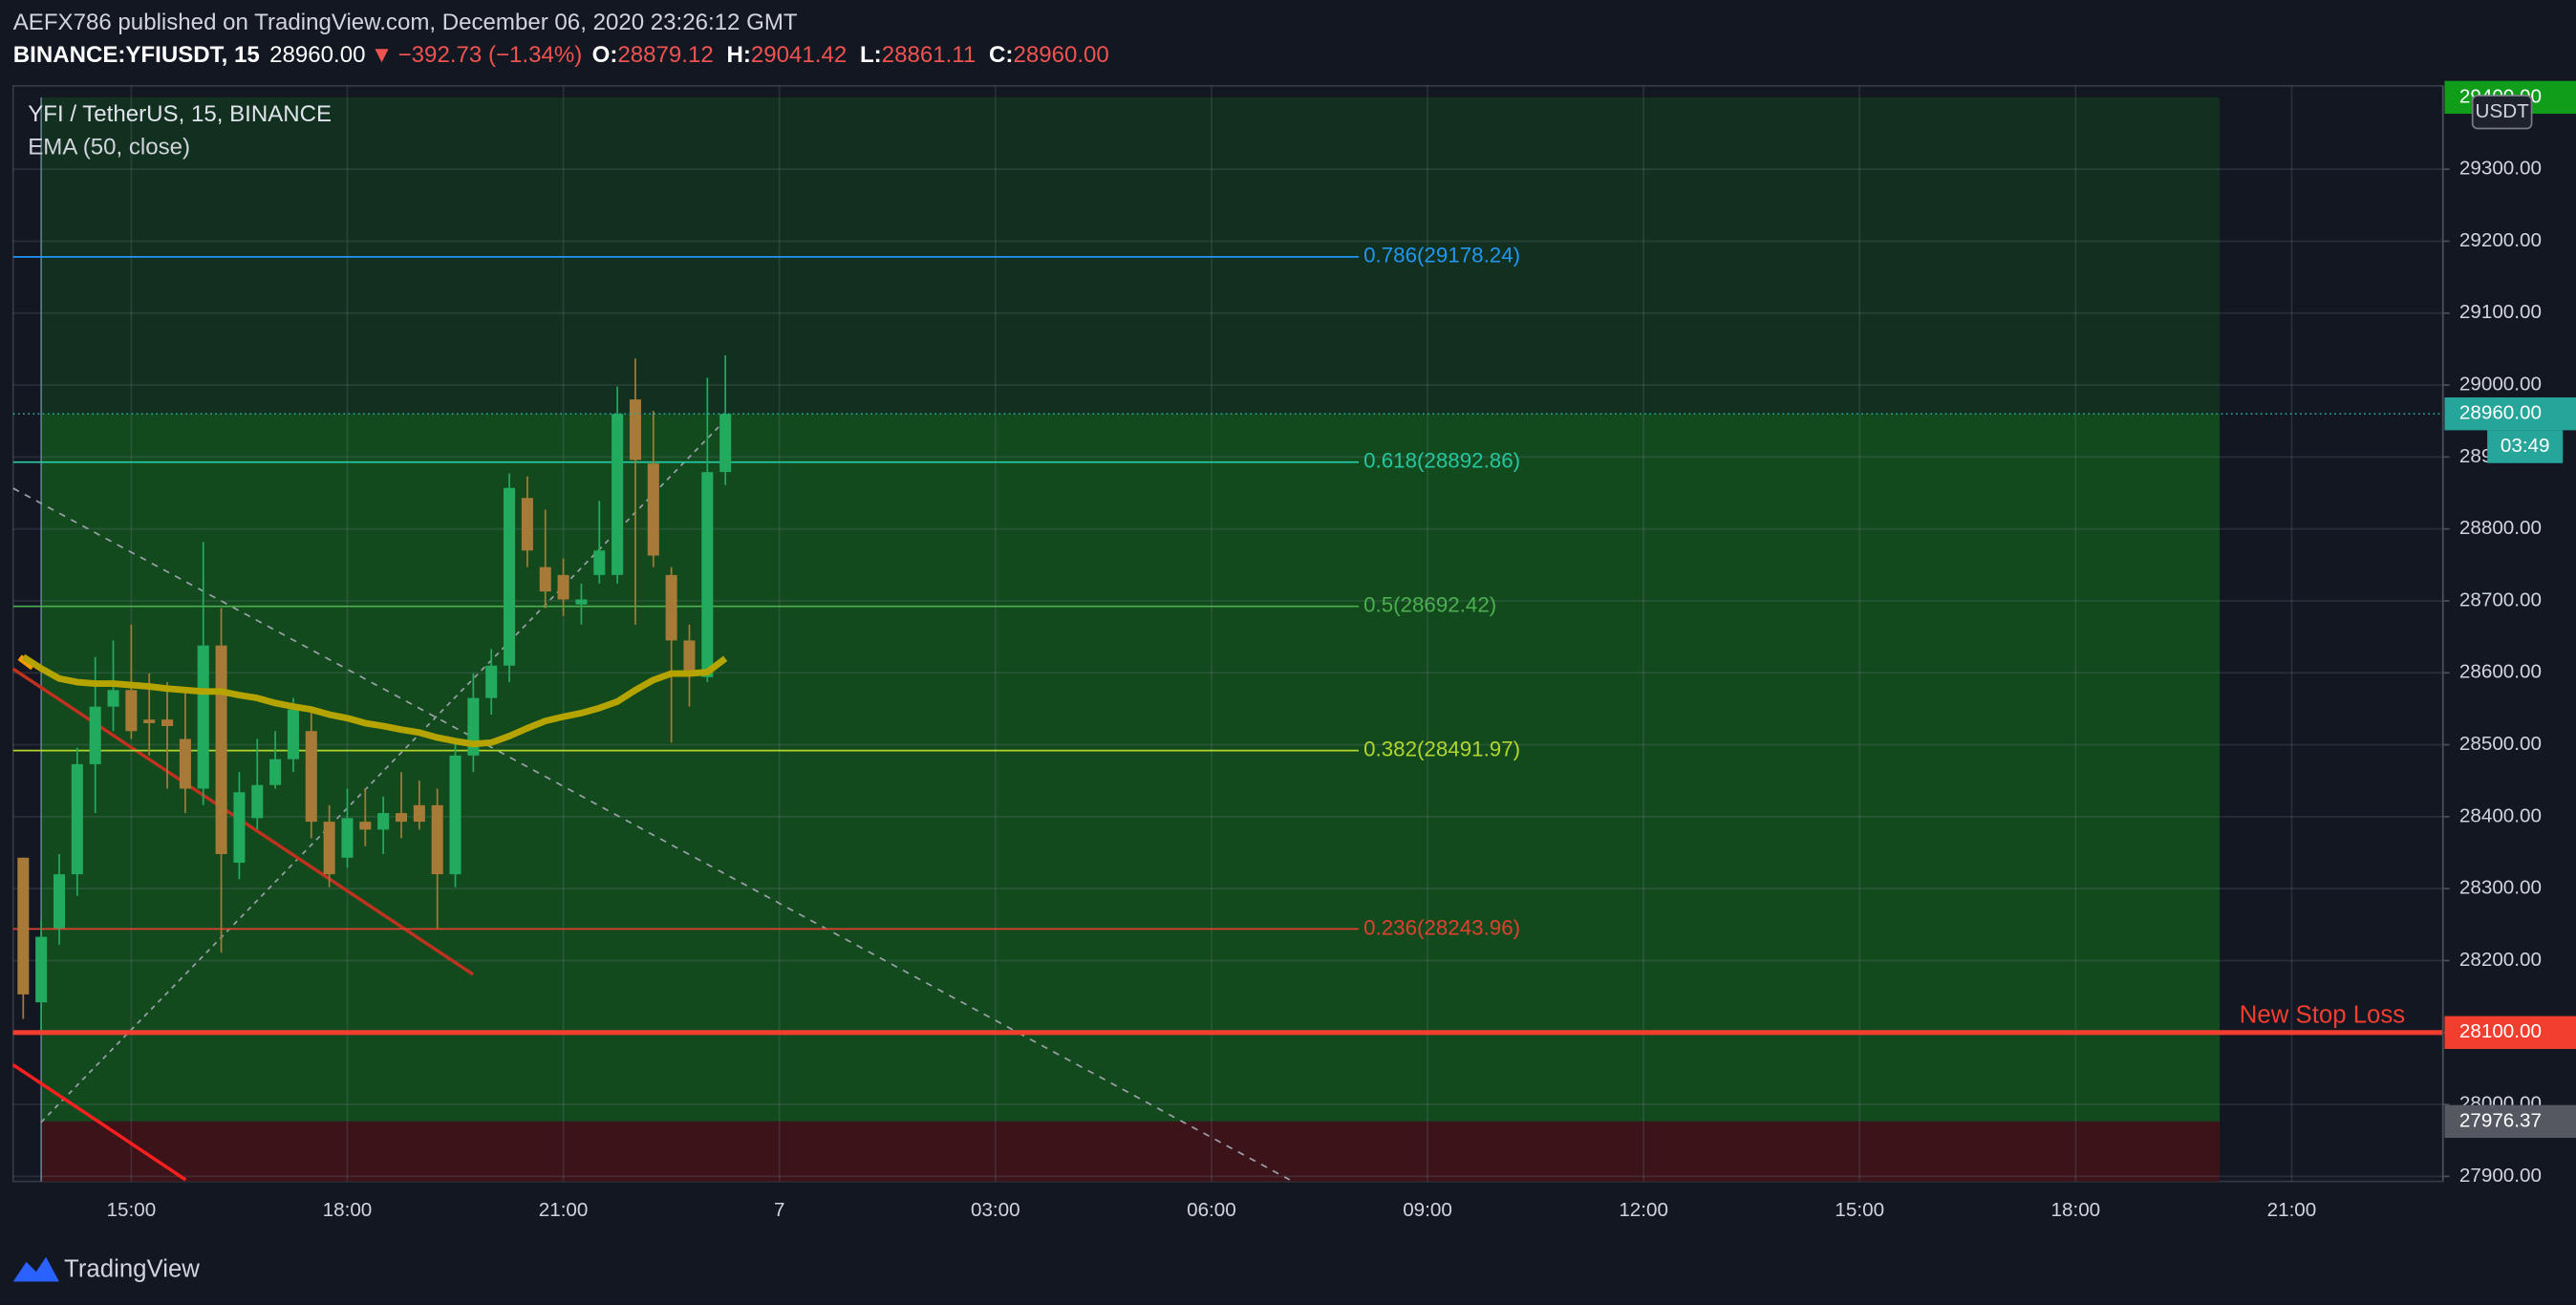 The image size is (2576, 1305). Describe the element at coordinates (738, 55) in the screenshot. I see `ohlc-key: H:` at that location.